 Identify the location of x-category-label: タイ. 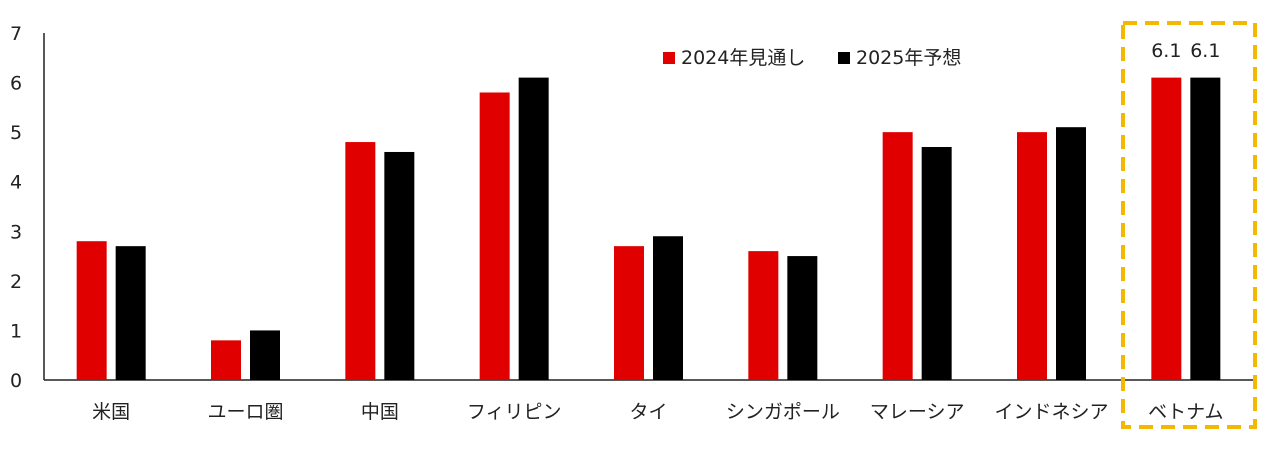
(648, 412).